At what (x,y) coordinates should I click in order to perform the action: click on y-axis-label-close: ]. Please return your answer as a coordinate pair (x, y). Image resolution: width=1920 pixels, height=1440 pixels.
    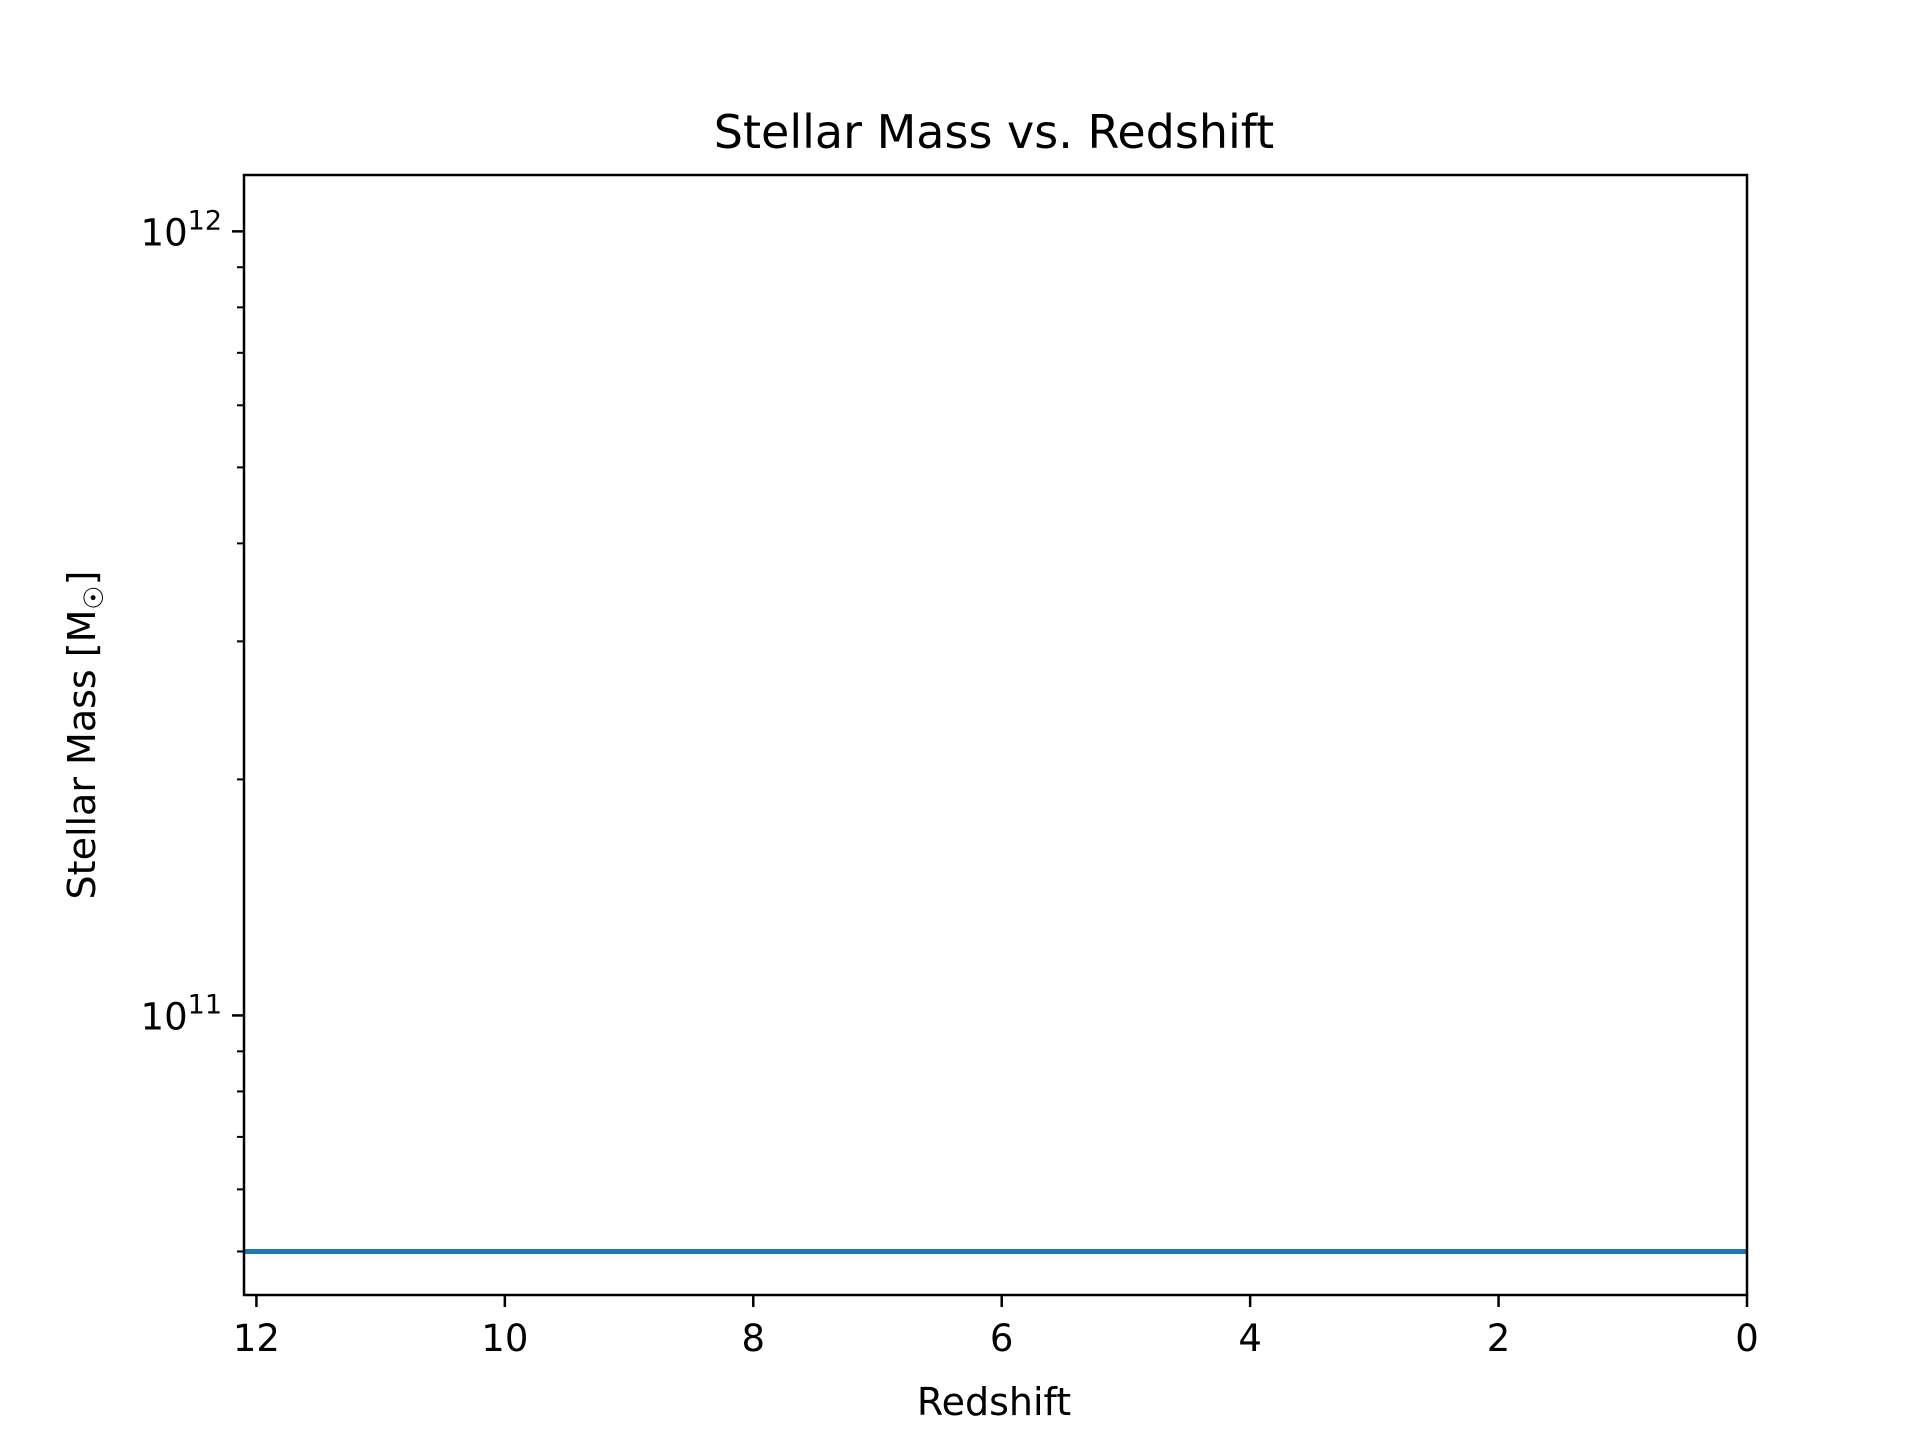
    Looking at the image, I should click on (82, 578).